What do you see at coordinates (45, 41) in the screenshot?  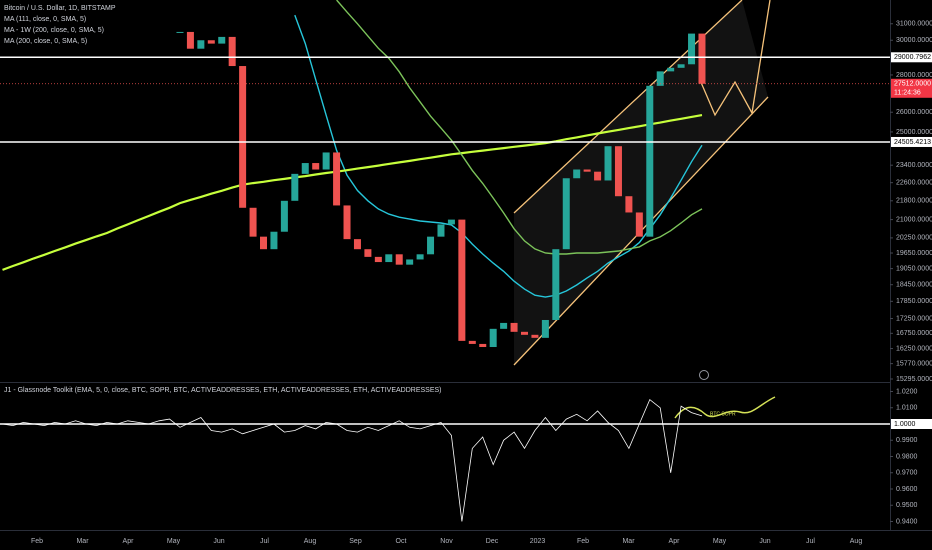 I see `legend-entry: MA (200, close, 0, SMA, 5)` at bounding box center [45, 41].